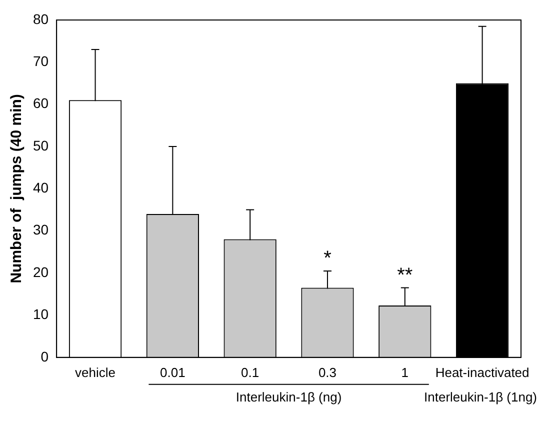 This screenshot has width=539, height=425. Describe the element at coordinates (44, 356) in the screenshot. I see `y-tick-label: 0` at that location.